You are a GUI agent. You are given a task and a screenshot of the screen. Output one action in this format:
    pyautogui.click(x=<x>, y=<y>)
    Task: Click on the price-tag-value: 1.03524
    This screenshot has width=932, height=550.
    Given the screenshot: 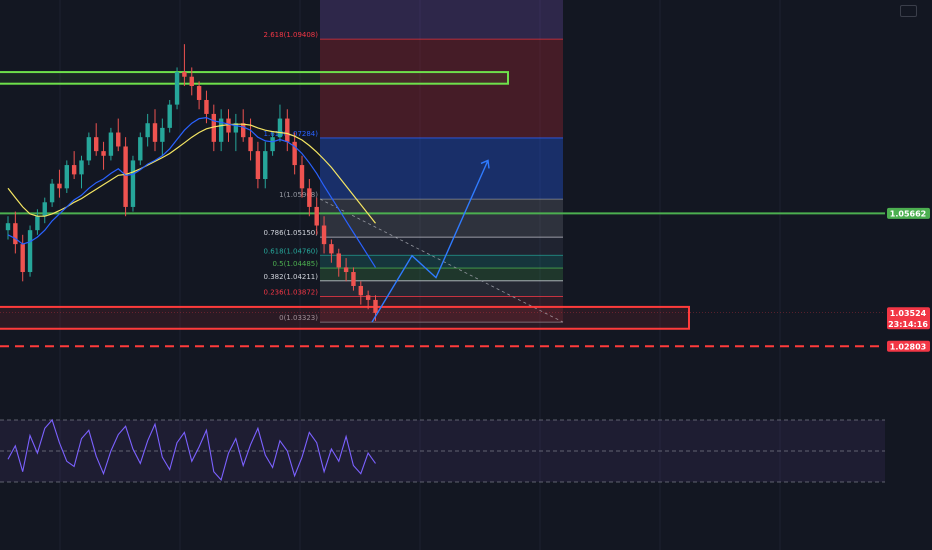 What is the action you would take?
    pyautogui.click(x=908, y=313)
    